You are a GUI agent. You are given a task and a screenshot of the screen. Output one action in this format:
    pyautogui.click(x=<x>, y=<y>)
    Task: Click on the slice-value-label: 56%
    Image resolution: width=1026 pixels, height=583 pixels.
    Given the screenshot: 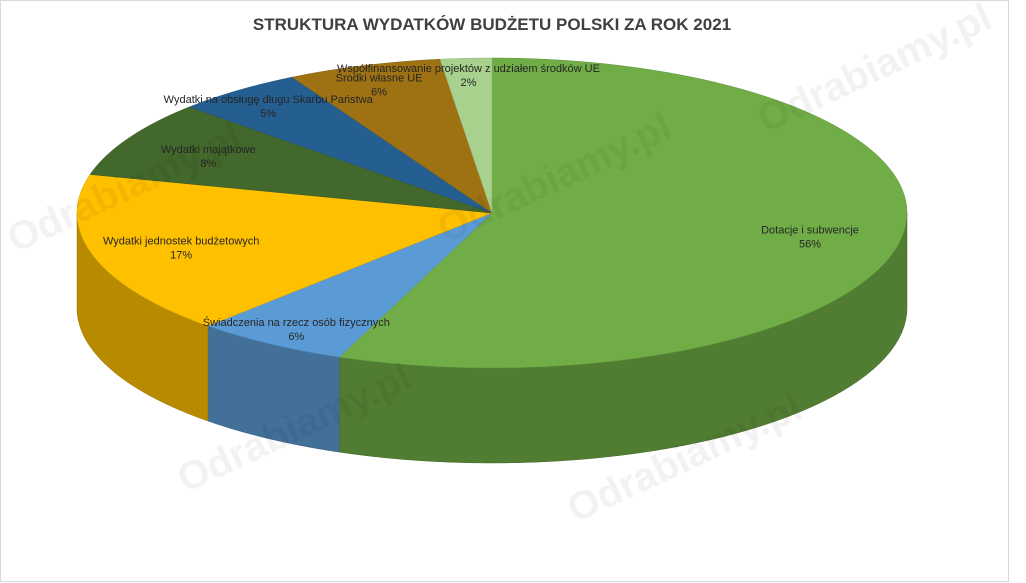 What is the action you would take?
    pyautogui.click(x=810, y=245)
    